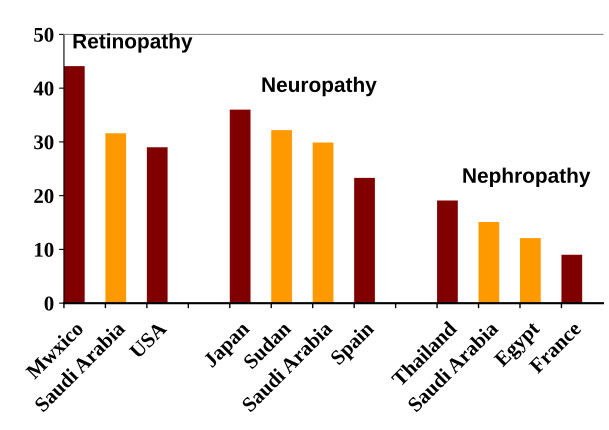 The image size is (609, 430). Describe the element at coordinates (49, 303) in the screenshot. I see `y-tick-label: 0` at that location.